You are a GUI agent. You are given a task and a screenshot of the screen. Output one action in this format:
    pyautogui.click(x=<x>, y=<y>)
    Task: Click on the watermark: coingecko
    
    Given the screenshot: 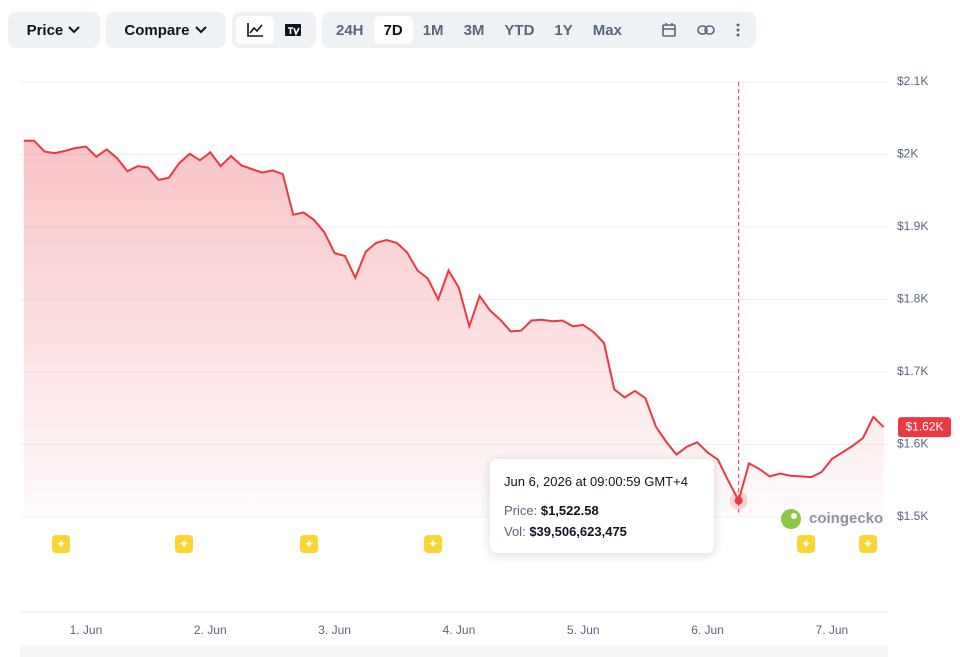 What is the action you would take?
    pyautogui.click(x=846, y=518)
    